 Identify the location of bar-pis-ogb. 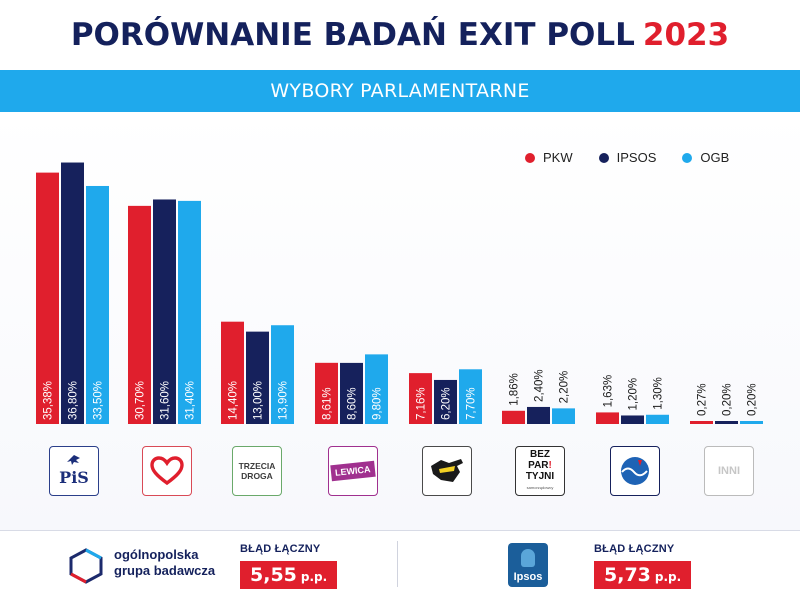
(97, 304).